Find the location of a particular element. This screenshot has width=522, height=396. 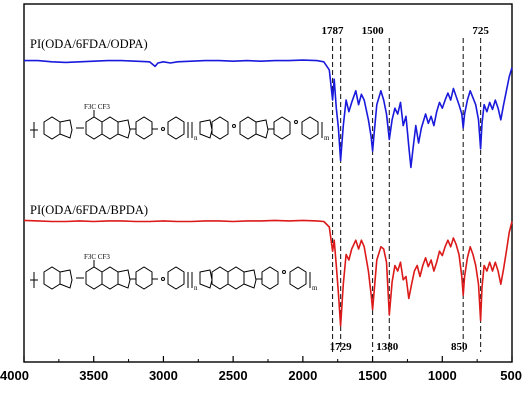

peak-label-1729: 1729 is located at coordinates (341, 347).